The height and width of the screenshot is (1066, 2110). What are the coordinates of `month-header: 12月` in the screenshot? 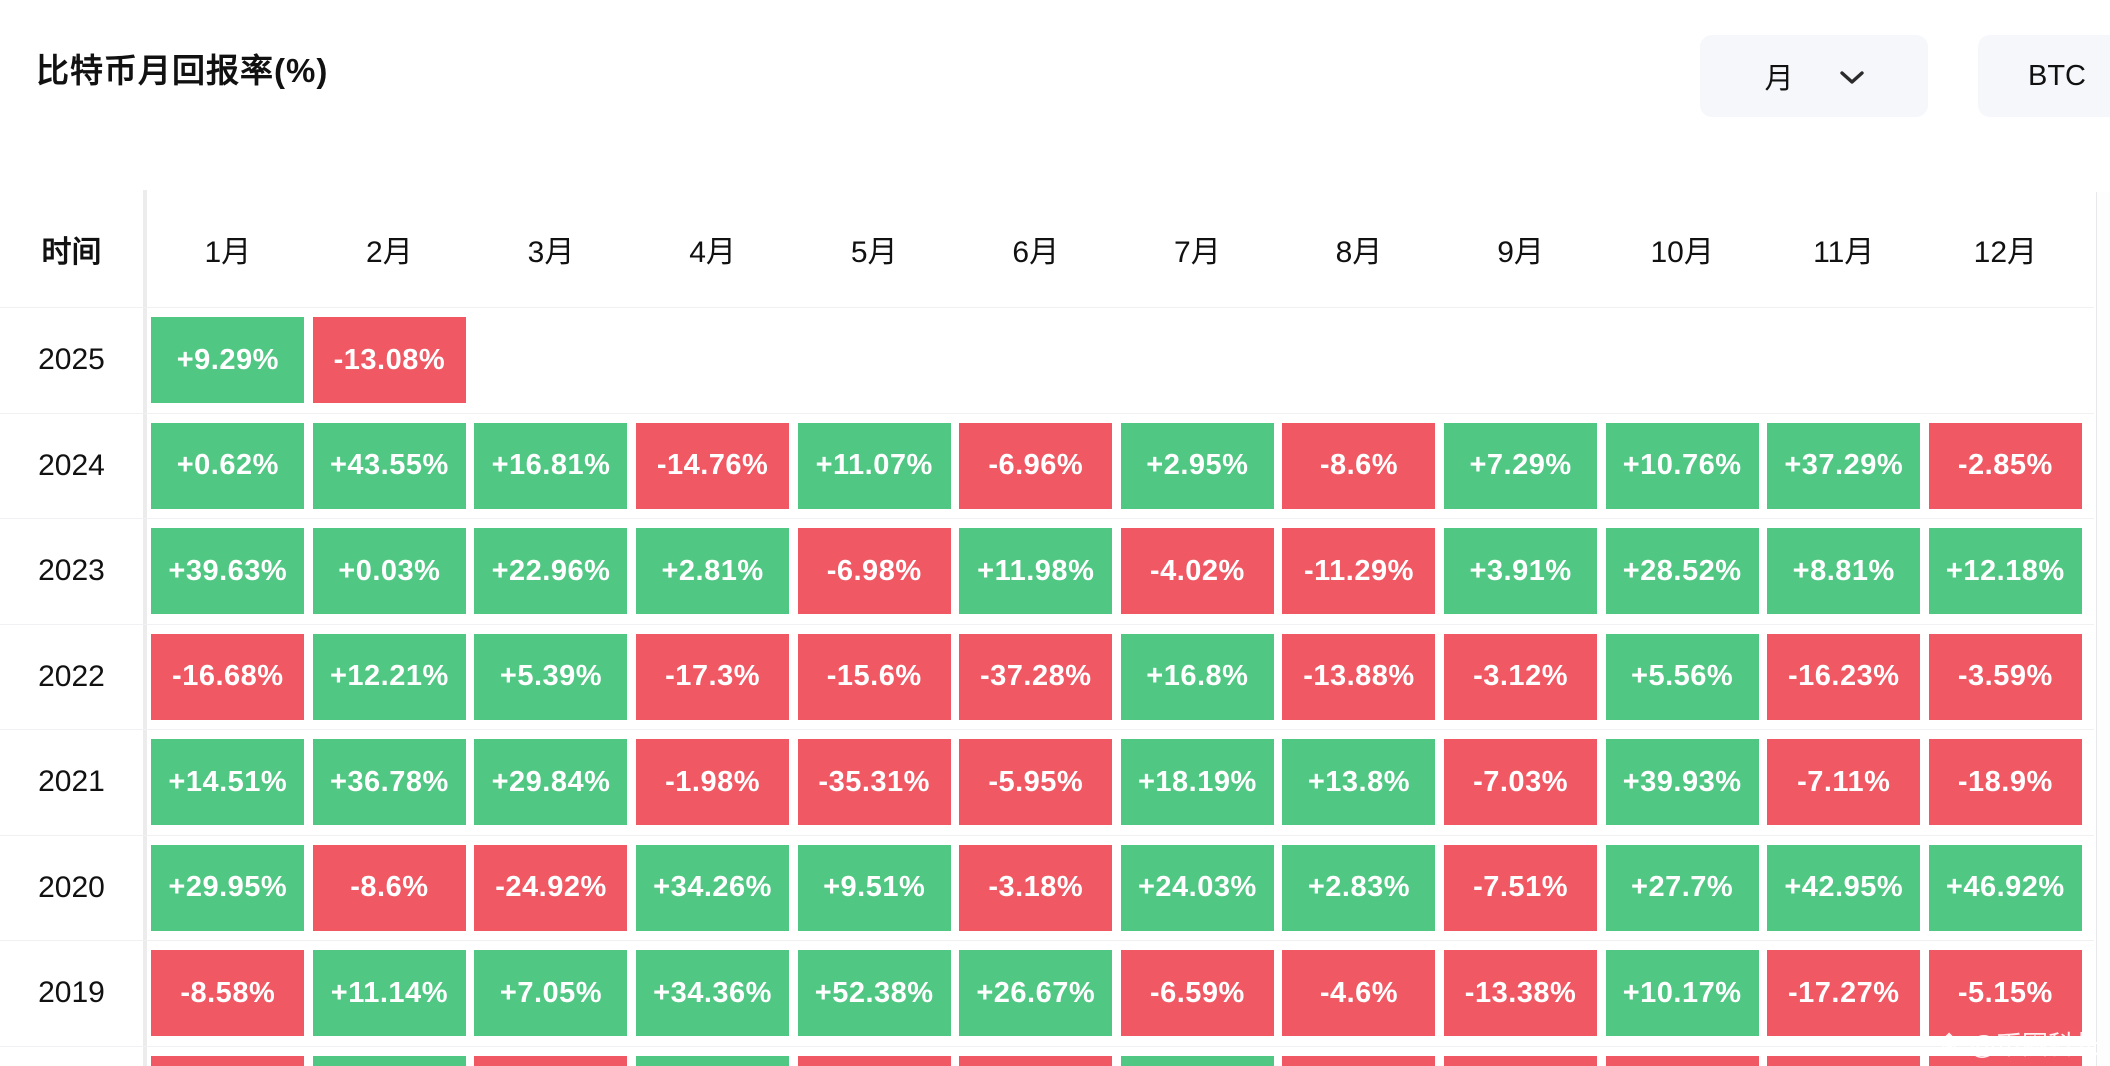 It's located at (2005, 252).